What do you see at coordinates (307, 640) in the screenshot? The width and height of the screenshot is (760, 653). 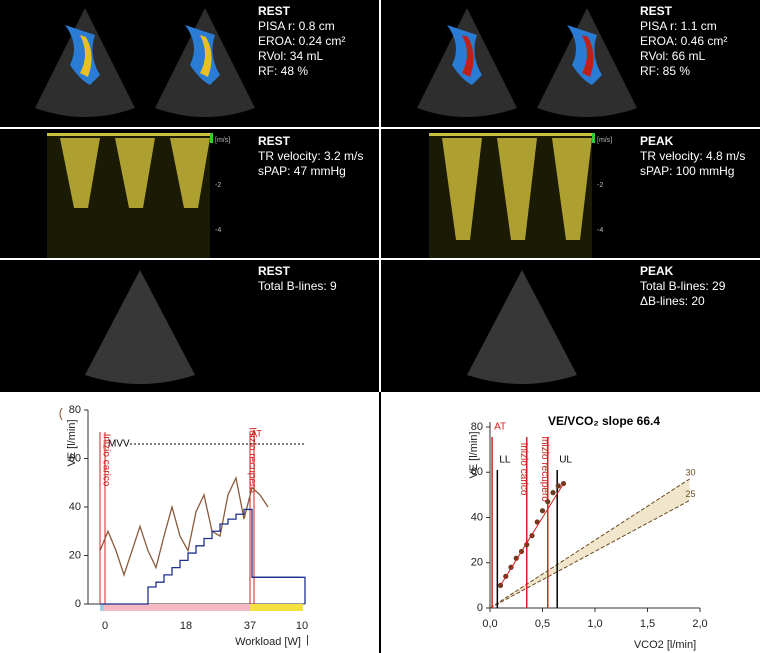 I see `x-axis-label-suffix: |` at bounding box center [307, 640].